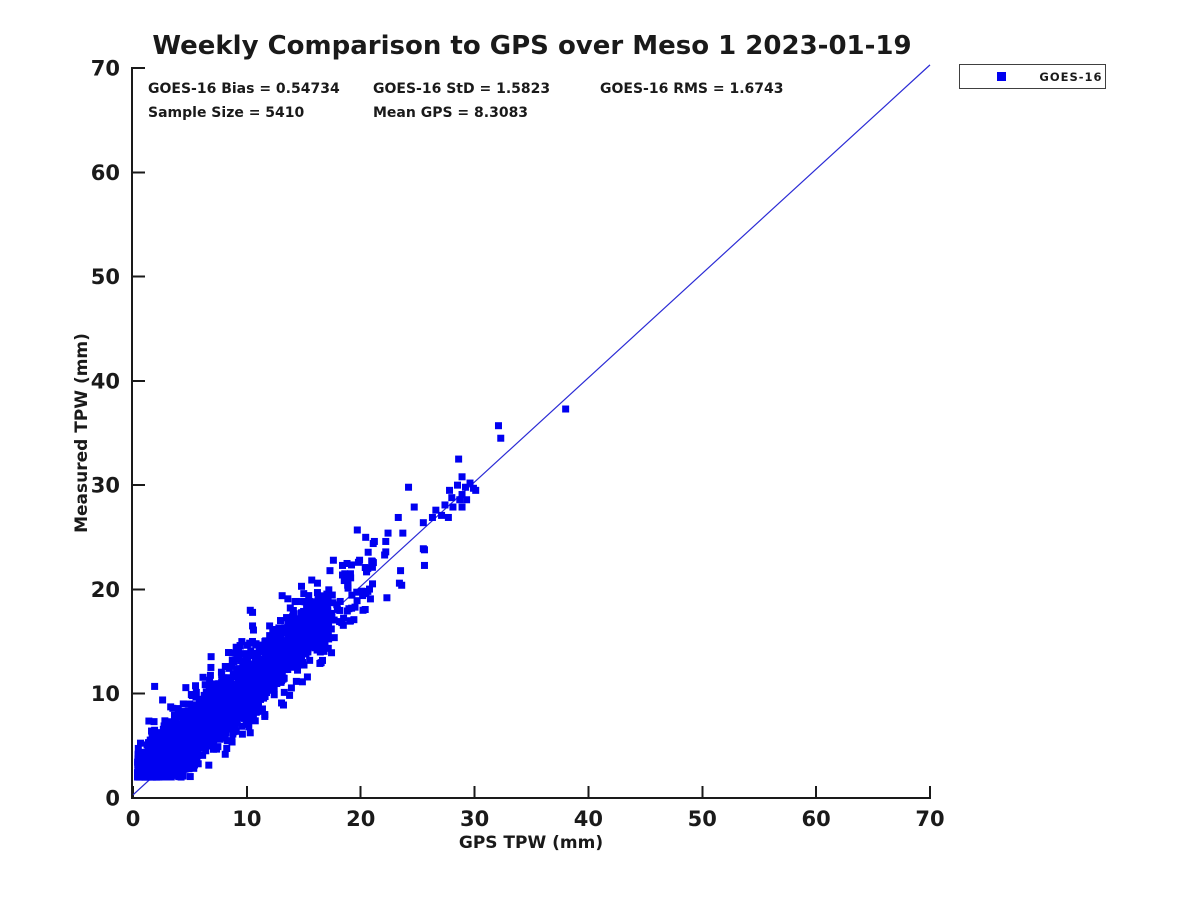 This screenshot has height=900, width=1200. Describe the element at coordinates (531, 843) in the screenshot. I see `x-axis-label: GPS TPW (mm)` at that location.